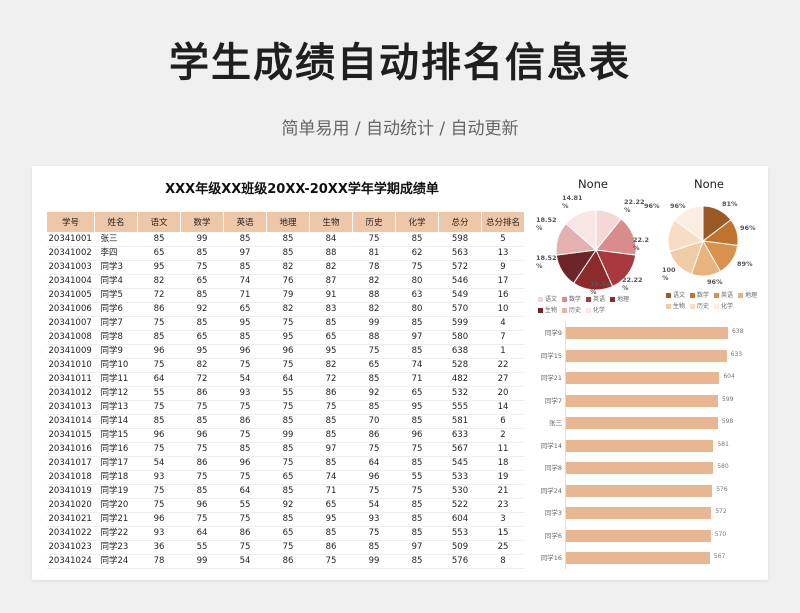  I want to click on bar-row: 同学7 599, so click(647, 400).